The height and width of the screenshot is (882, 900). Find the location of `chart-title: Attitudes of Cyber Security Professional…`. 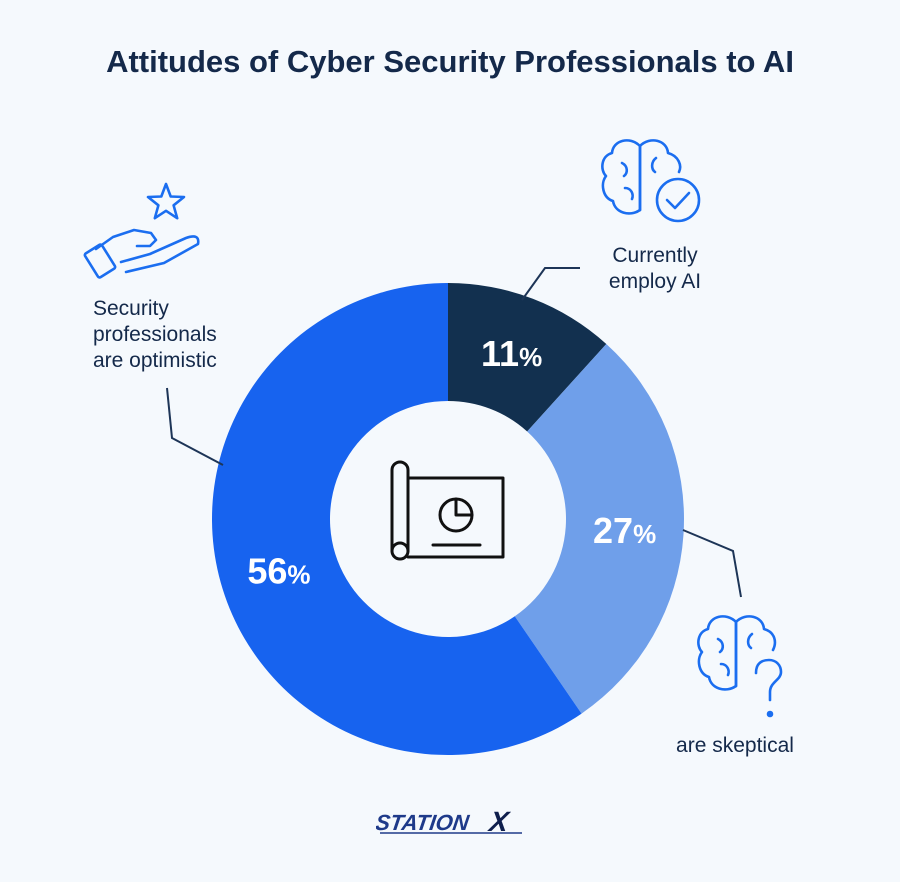

chart-title: Attitudes of Cyber Security Professional… is located at coordinates (450, 61).